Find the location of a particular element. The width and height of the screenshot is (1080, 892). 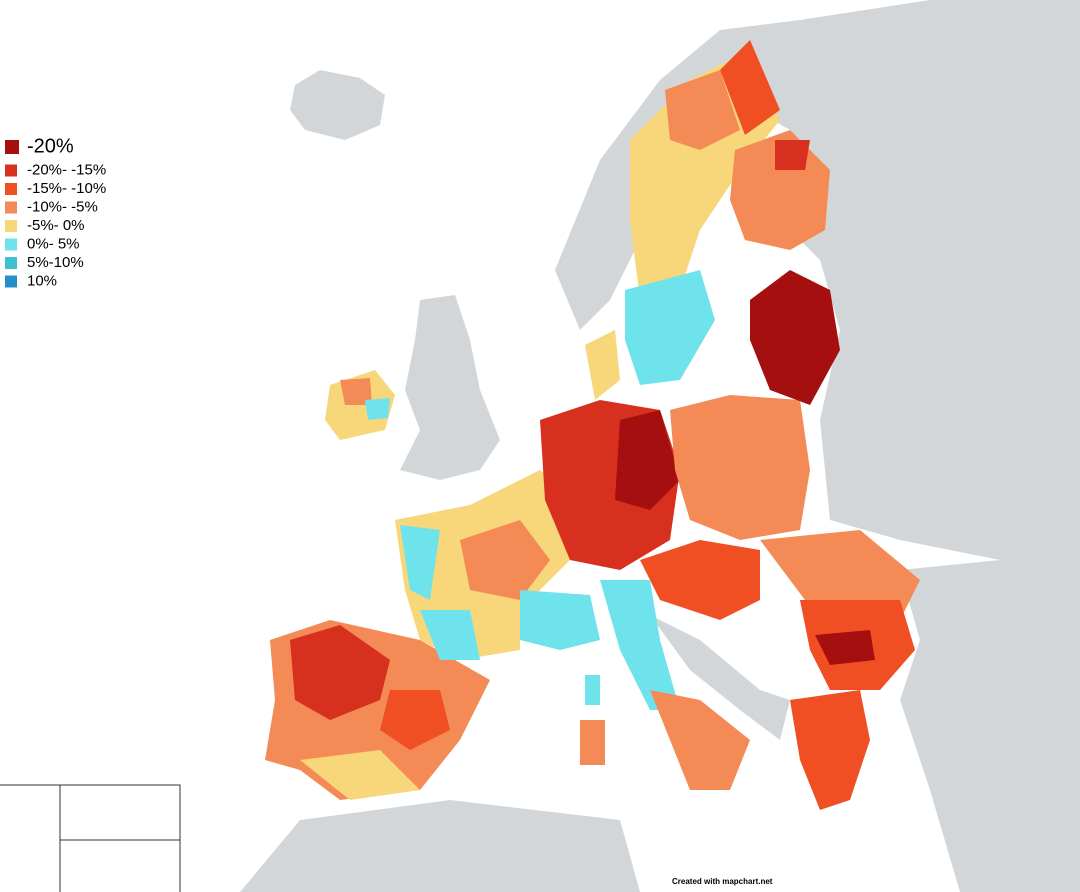

legend-label: 10% is located at coordinates (42, 280).